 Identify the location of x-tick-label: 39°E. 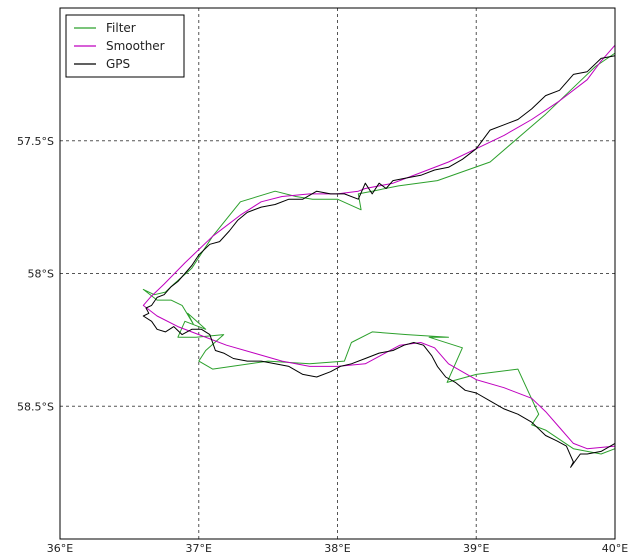
(476, 548).